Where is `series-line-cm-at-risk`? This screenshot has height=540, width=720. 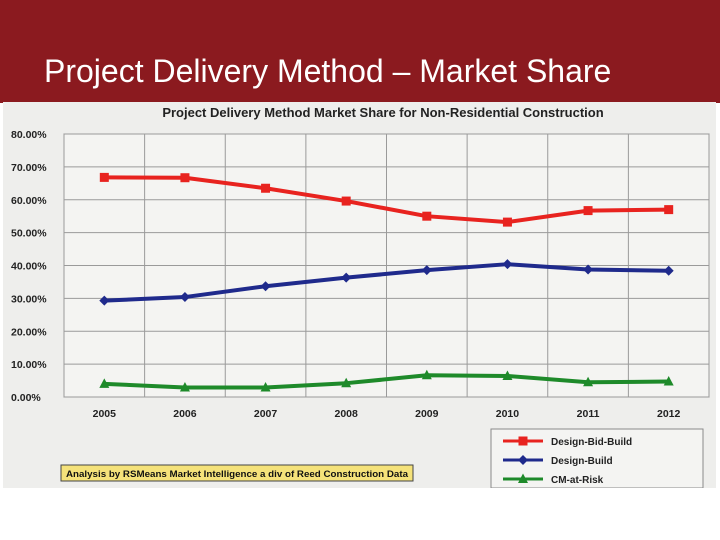 series-line-cm-at-risk is located at coordinates (386, 381).